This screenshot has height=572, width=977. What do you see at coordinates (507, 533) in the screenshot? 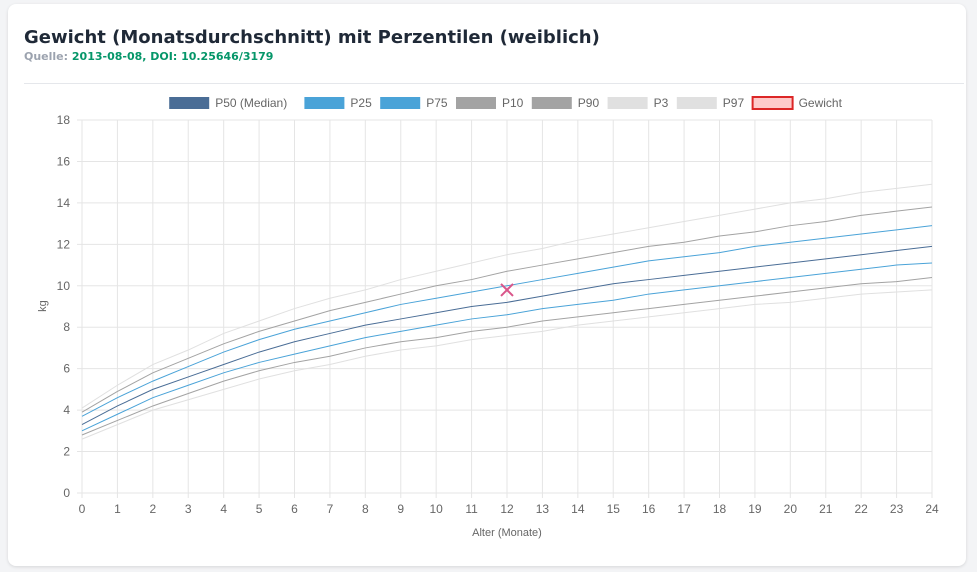
I see `x-axis-label: Alter (Monate)` at bounding box center [507, 533].